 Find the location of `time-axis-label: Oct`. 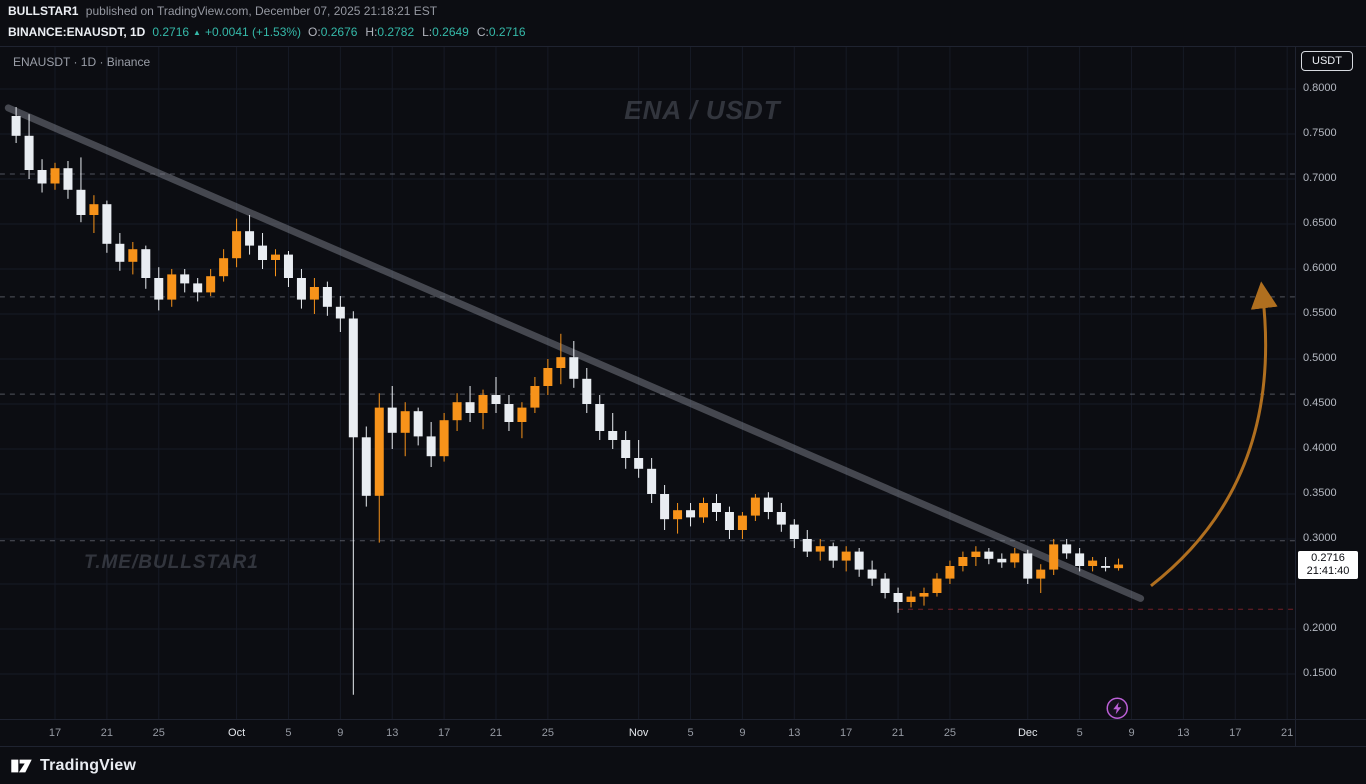

time-axis-label: Oct is located at coordinates (237, 733).